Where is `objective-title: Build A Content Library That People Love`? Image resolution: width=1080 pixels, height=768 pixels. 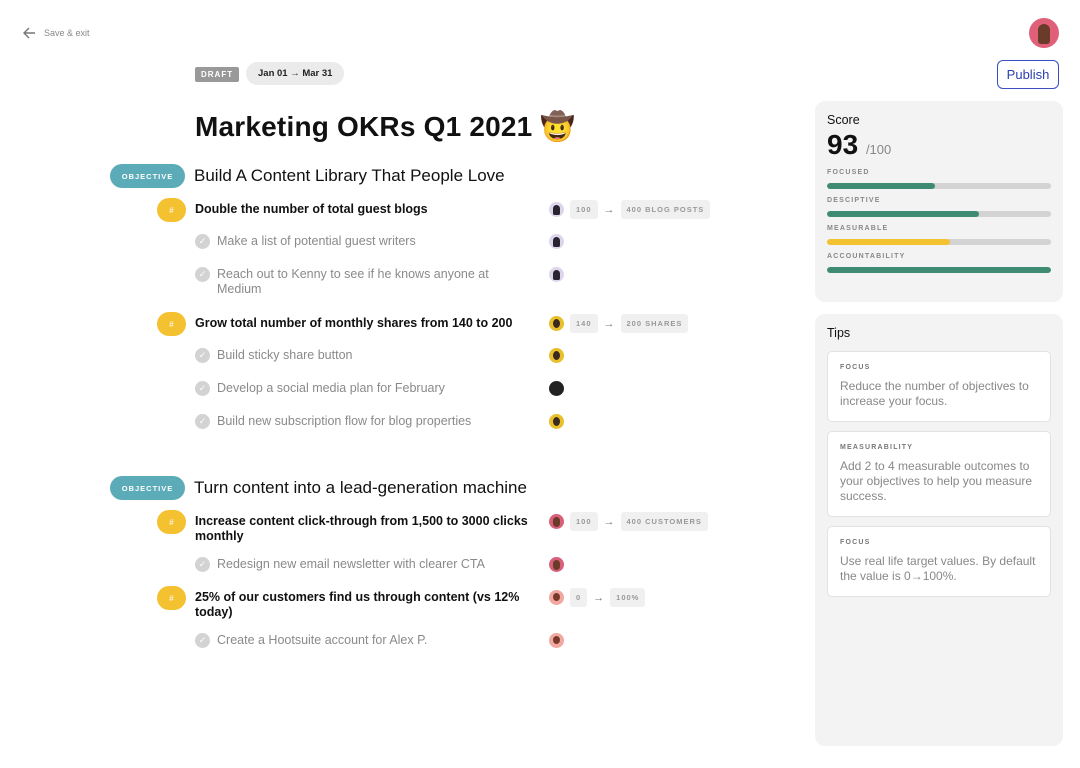 objective-title: Build A Content Library That People Love is located at coordinates (349, 175).